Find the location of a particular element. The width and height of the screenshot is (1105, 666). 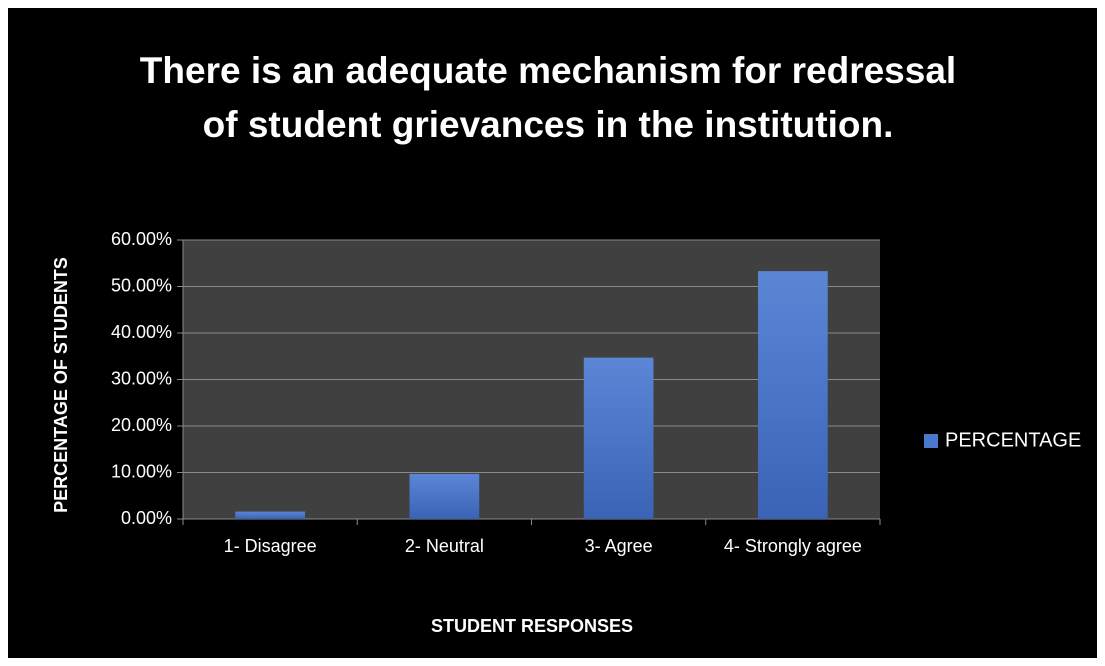

x-axis-label: STUDENT RESPONSES is located at coordinates (532, 626).